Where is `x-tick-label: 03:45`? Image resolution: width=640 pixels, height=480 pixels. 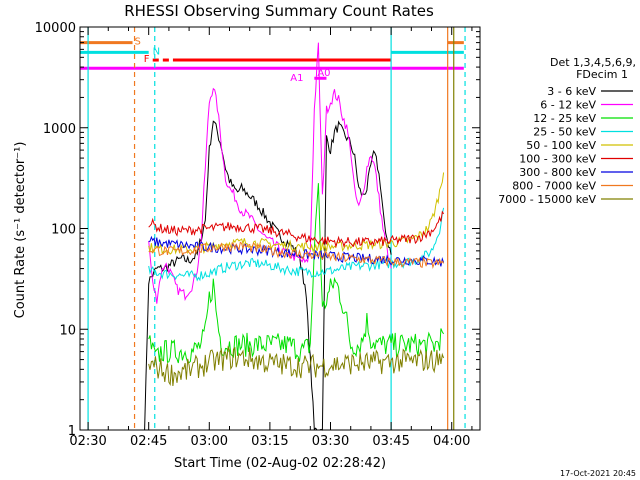
x-tick-label: 03:45 is located at coordinates (390, 441).